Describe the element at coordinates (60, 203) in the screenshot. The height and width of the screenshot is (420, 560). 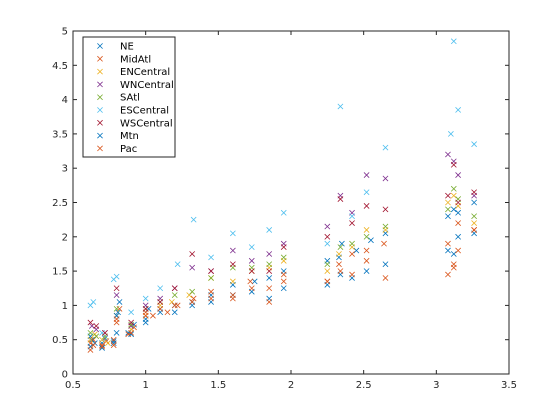
I see `y-tick-label: 2.5` at that location.